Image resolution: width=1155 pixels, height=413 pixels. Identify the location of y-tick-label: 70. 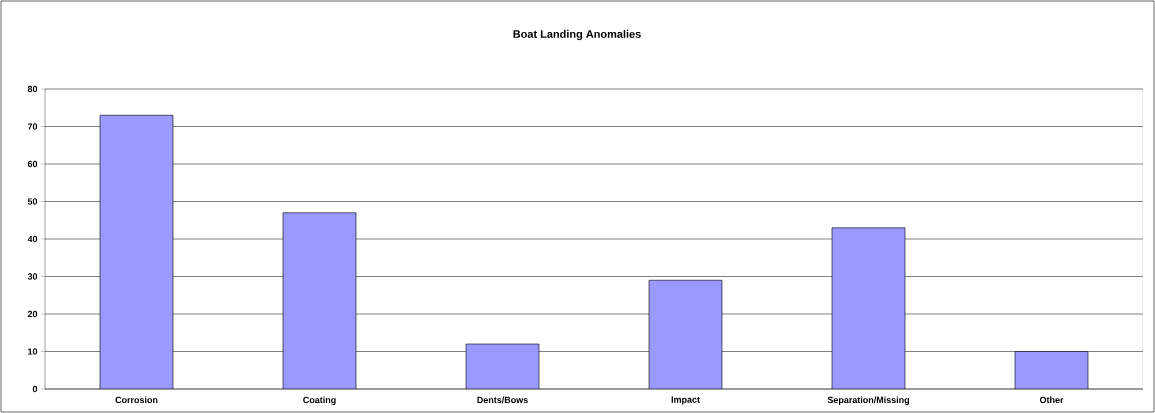
(32, 126).